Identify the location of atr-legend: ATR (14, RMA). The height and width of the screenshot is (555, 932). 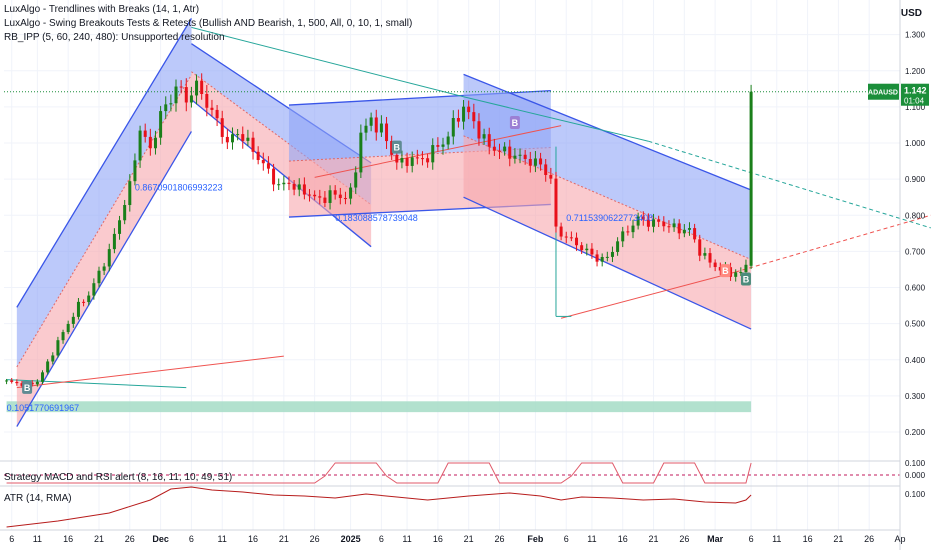
(38, 498).